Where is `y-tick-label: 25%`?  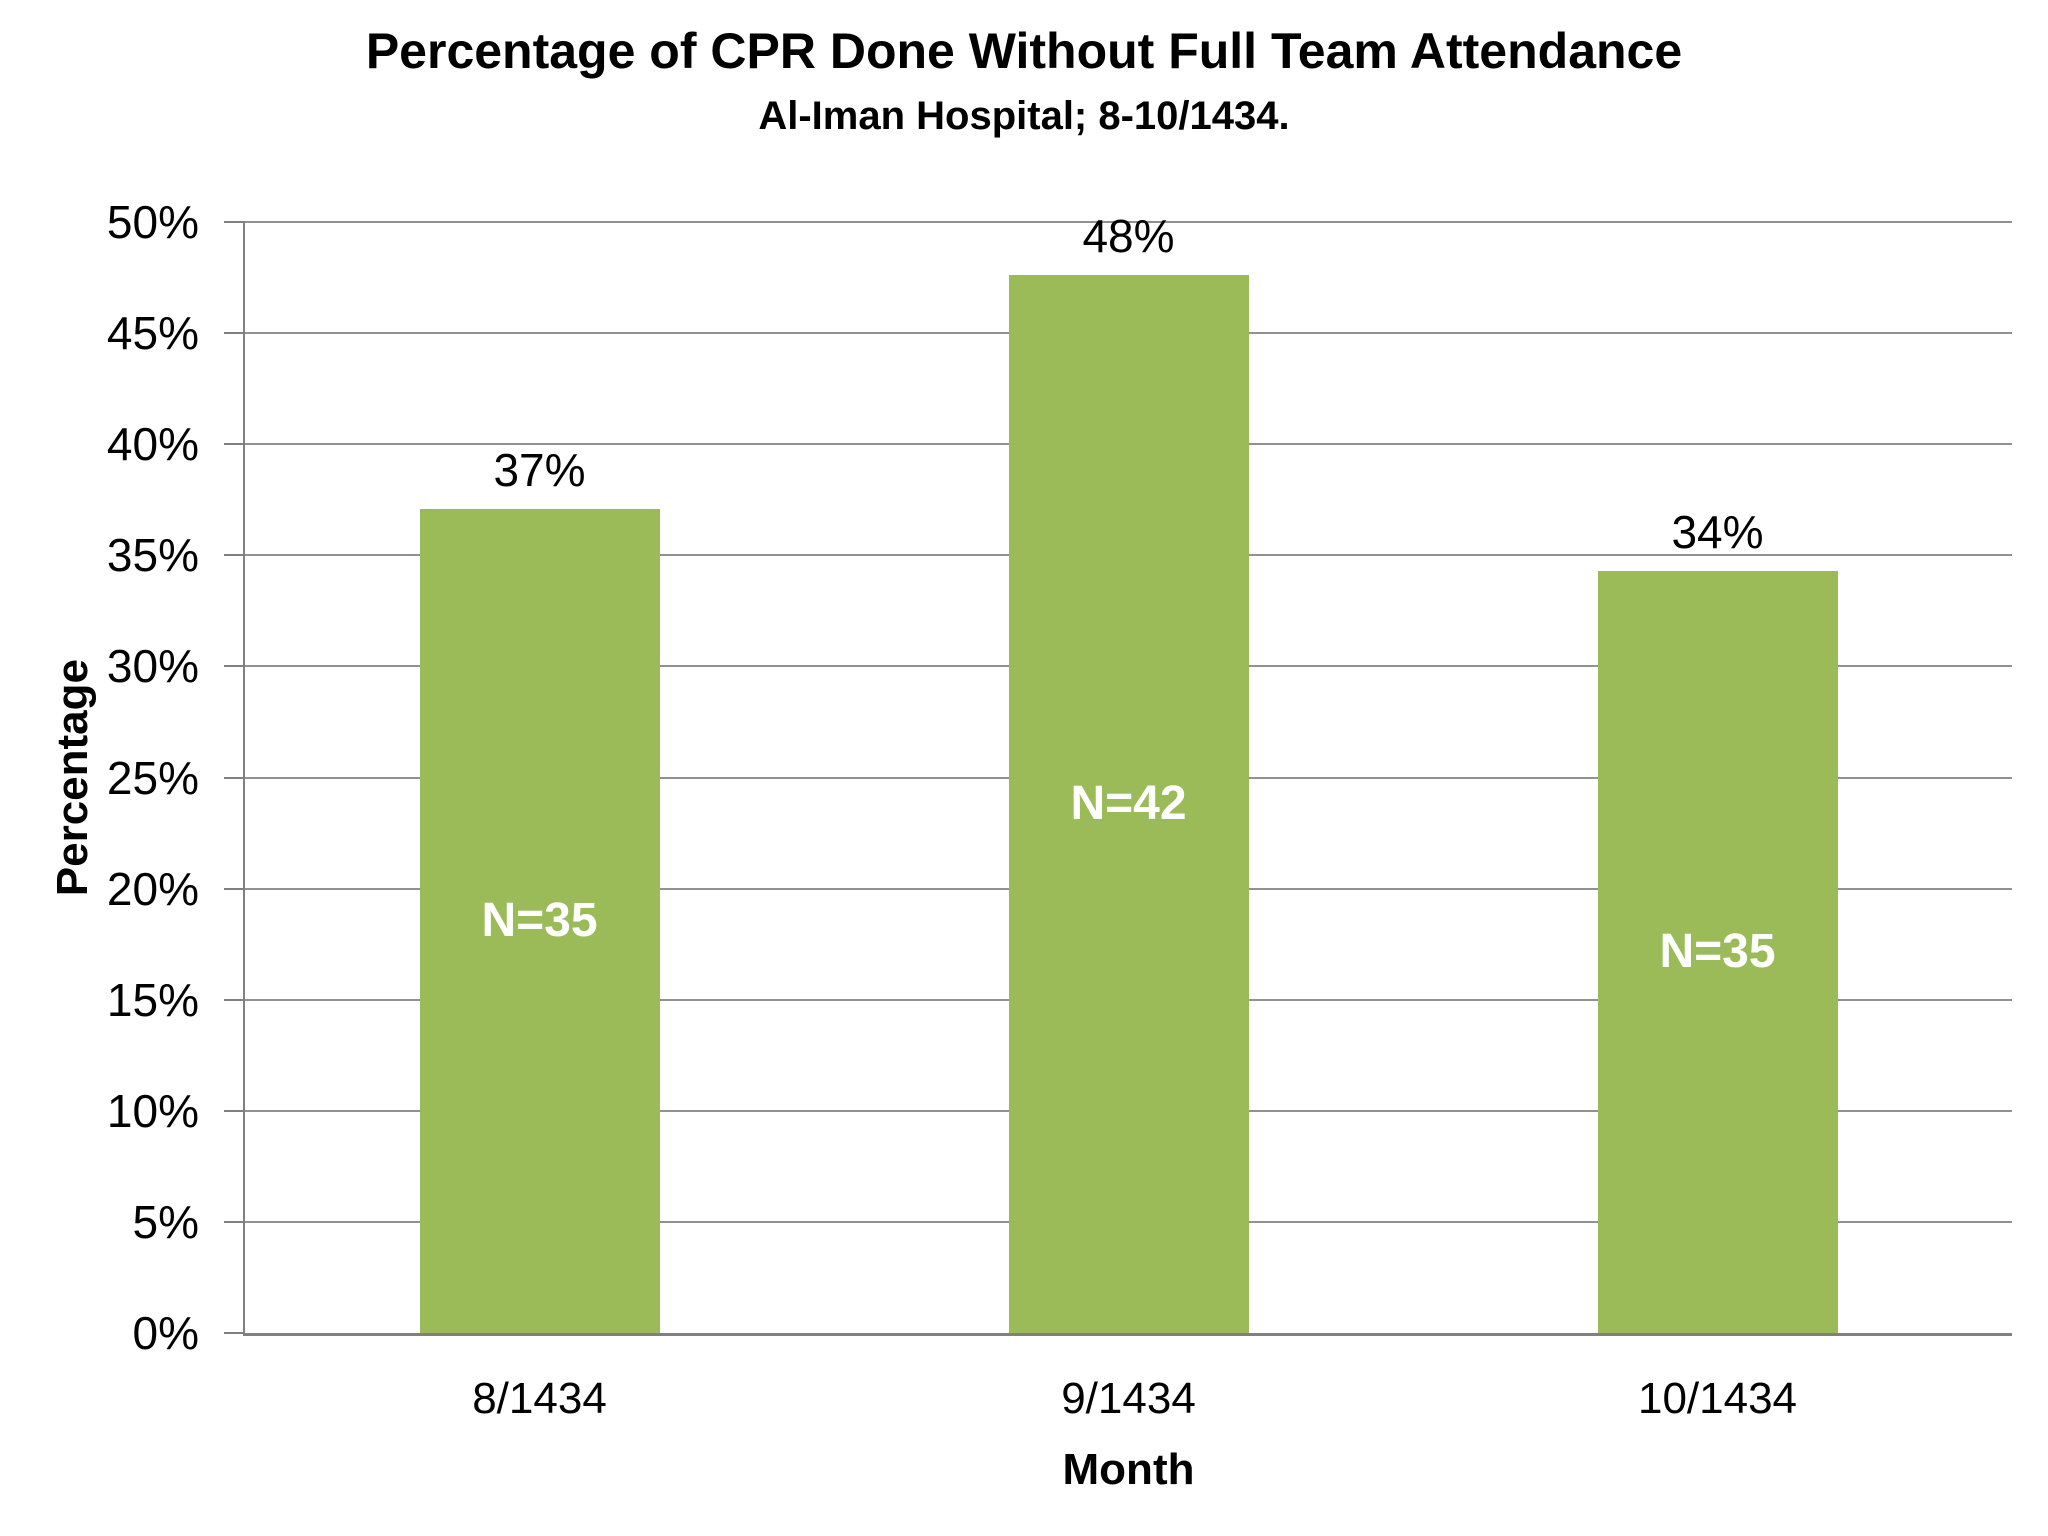
y-tick-label: 25% is located at coordinates (152, 777).